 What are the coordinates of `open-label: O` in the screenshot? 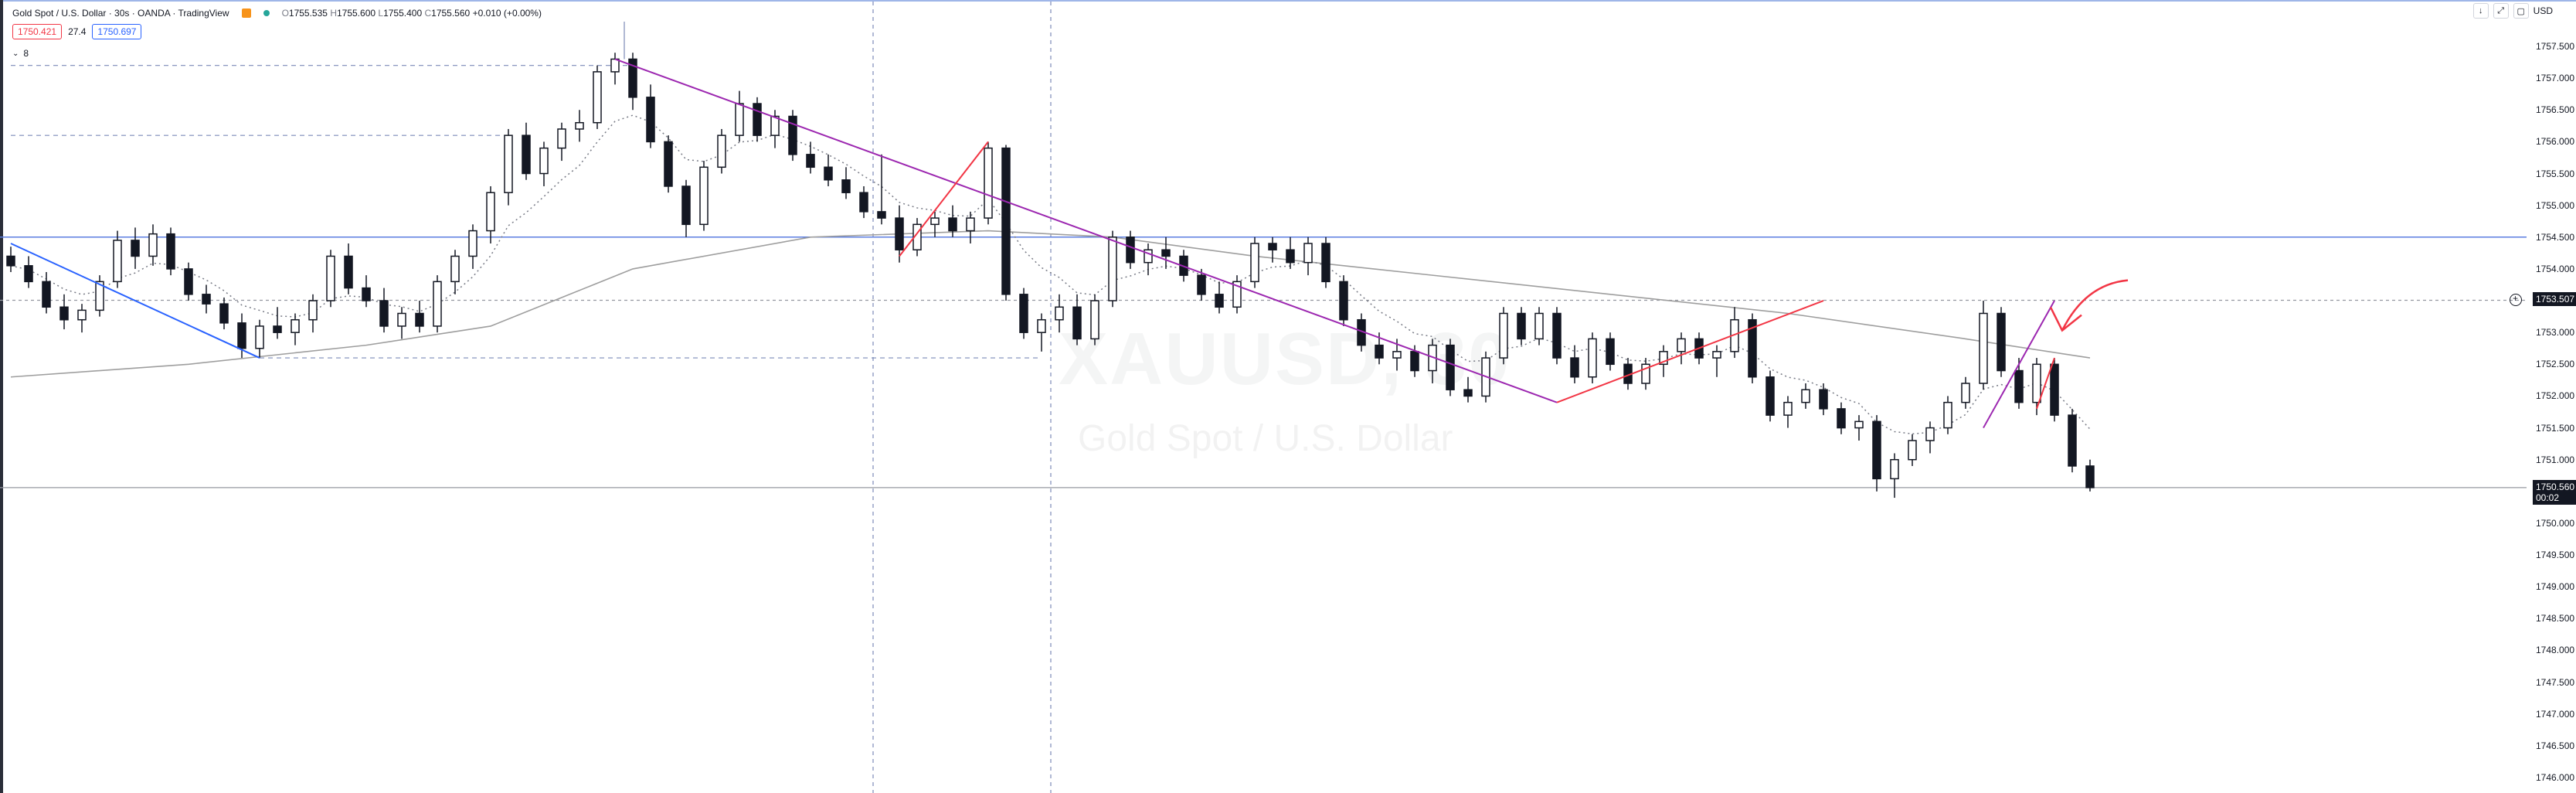 It's located at (285, 13).